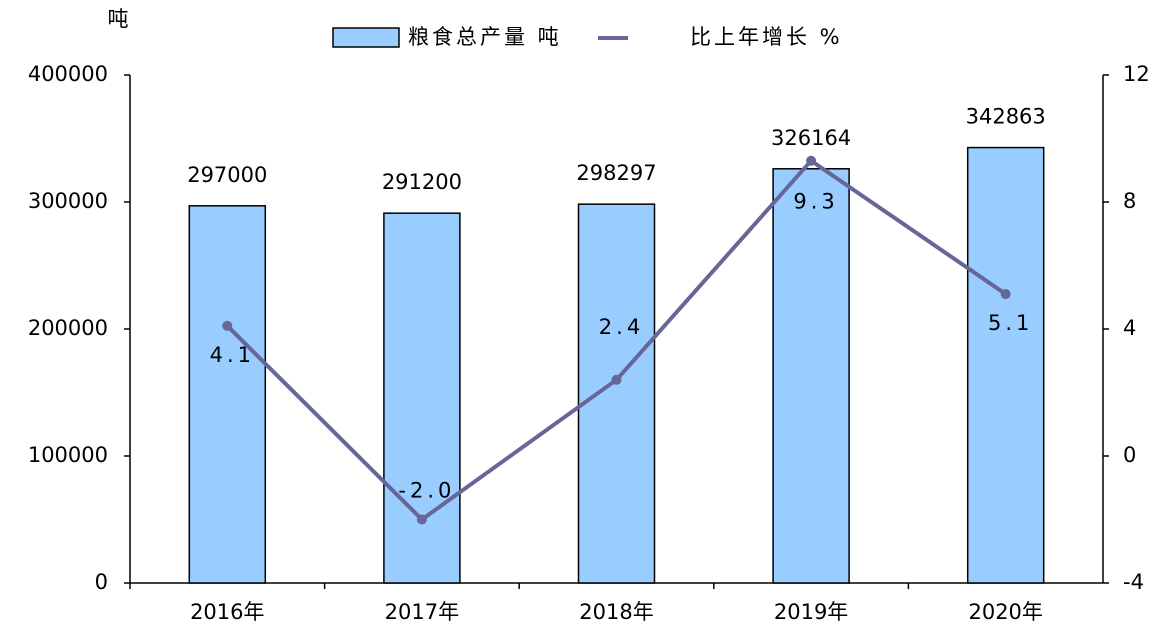 Image resolution: width=1154 pixels, height=636 pixels. I want to click on y2-tick-label: 12, so click(1136, 74).